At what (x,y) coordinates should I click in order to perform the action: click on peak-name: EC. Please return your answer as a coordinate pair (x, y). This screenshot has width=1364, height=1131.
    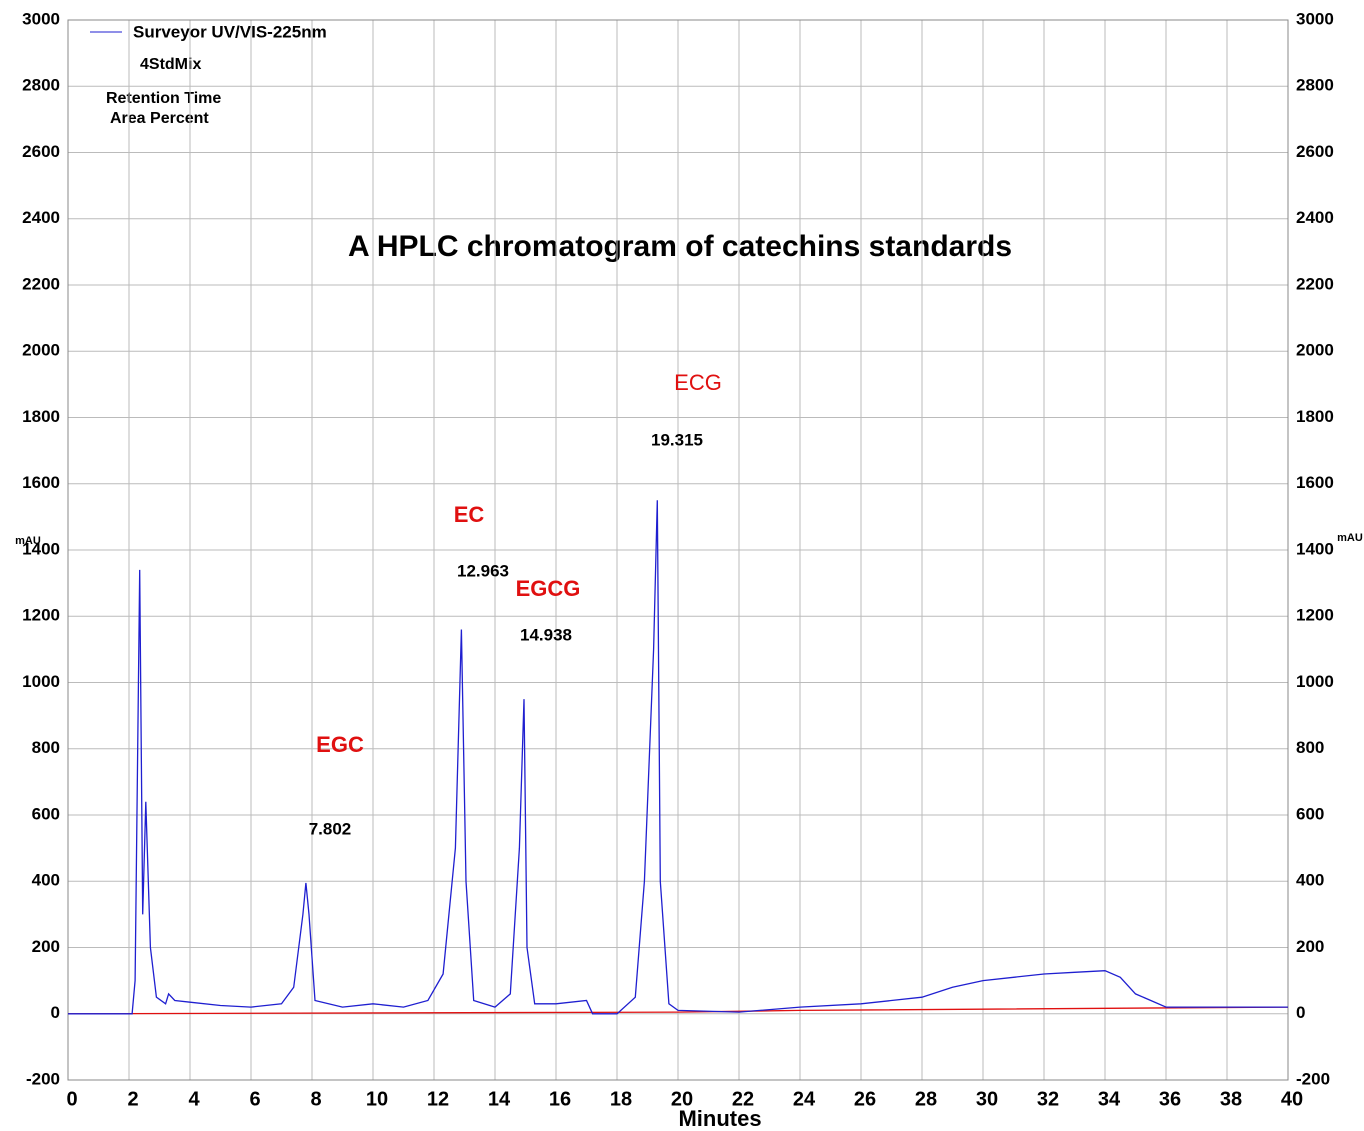
    Looking at the image, I should click on (469, 514).